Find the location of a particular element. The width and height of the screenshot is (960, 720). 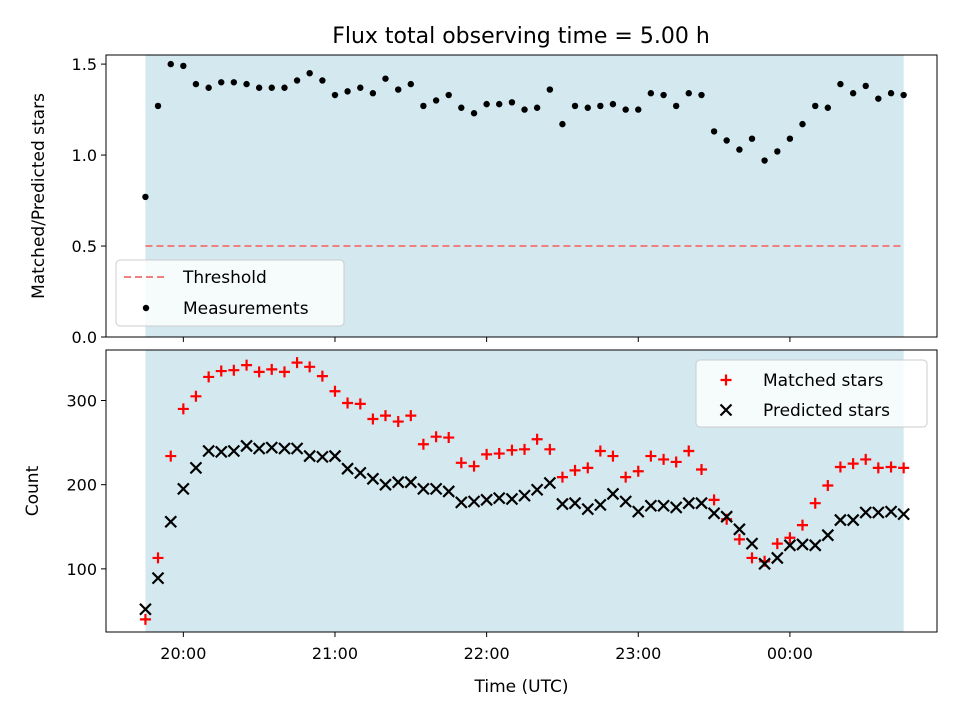

x-axis-label: Time (UTC) is located at coordinates (521, 687).